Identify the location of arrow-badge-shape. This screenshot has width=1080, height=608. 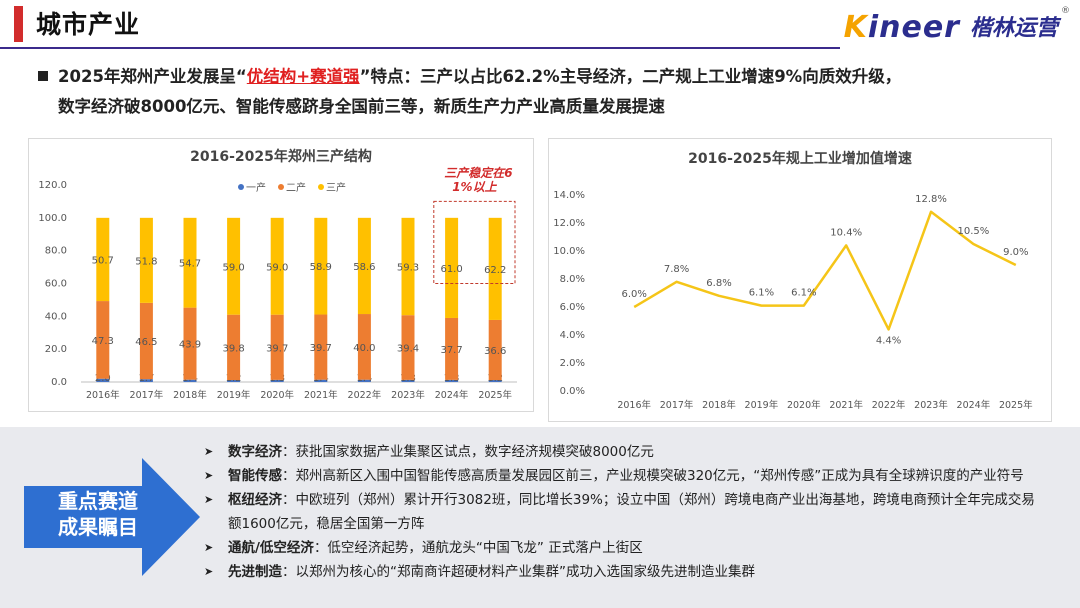
(112, 517).